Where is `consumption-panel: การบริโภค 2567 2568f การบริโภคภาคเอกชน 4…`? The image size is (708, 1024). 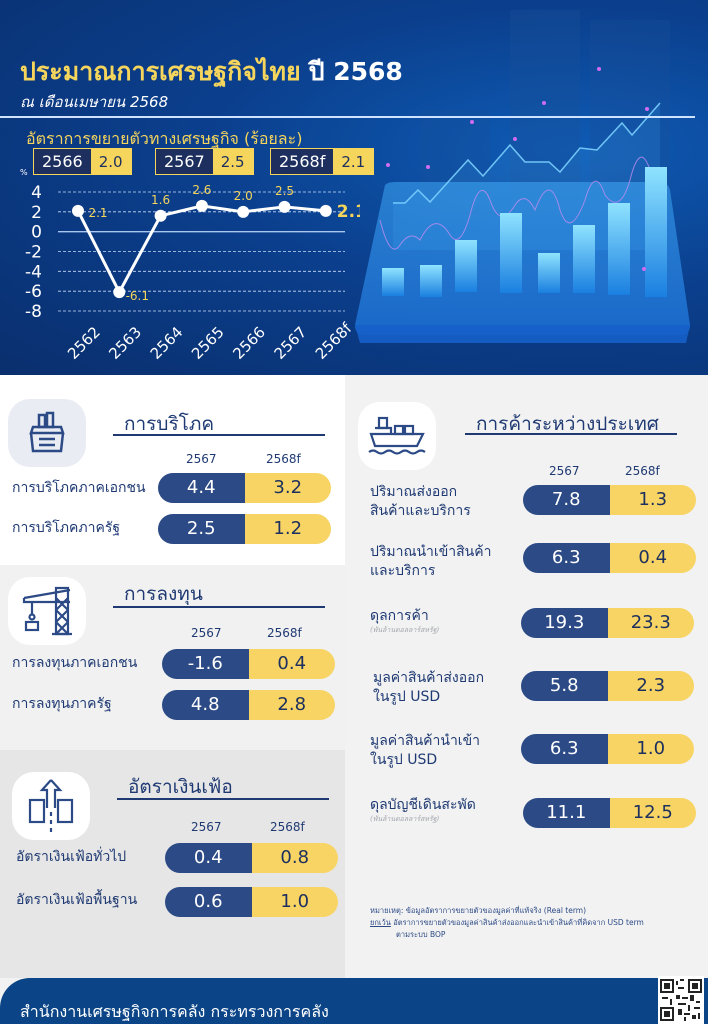 consumption-panel: การบริโภค 2567 2568f การบริโภคภาคเอกชน 4… is located at coordinates (172, 470).